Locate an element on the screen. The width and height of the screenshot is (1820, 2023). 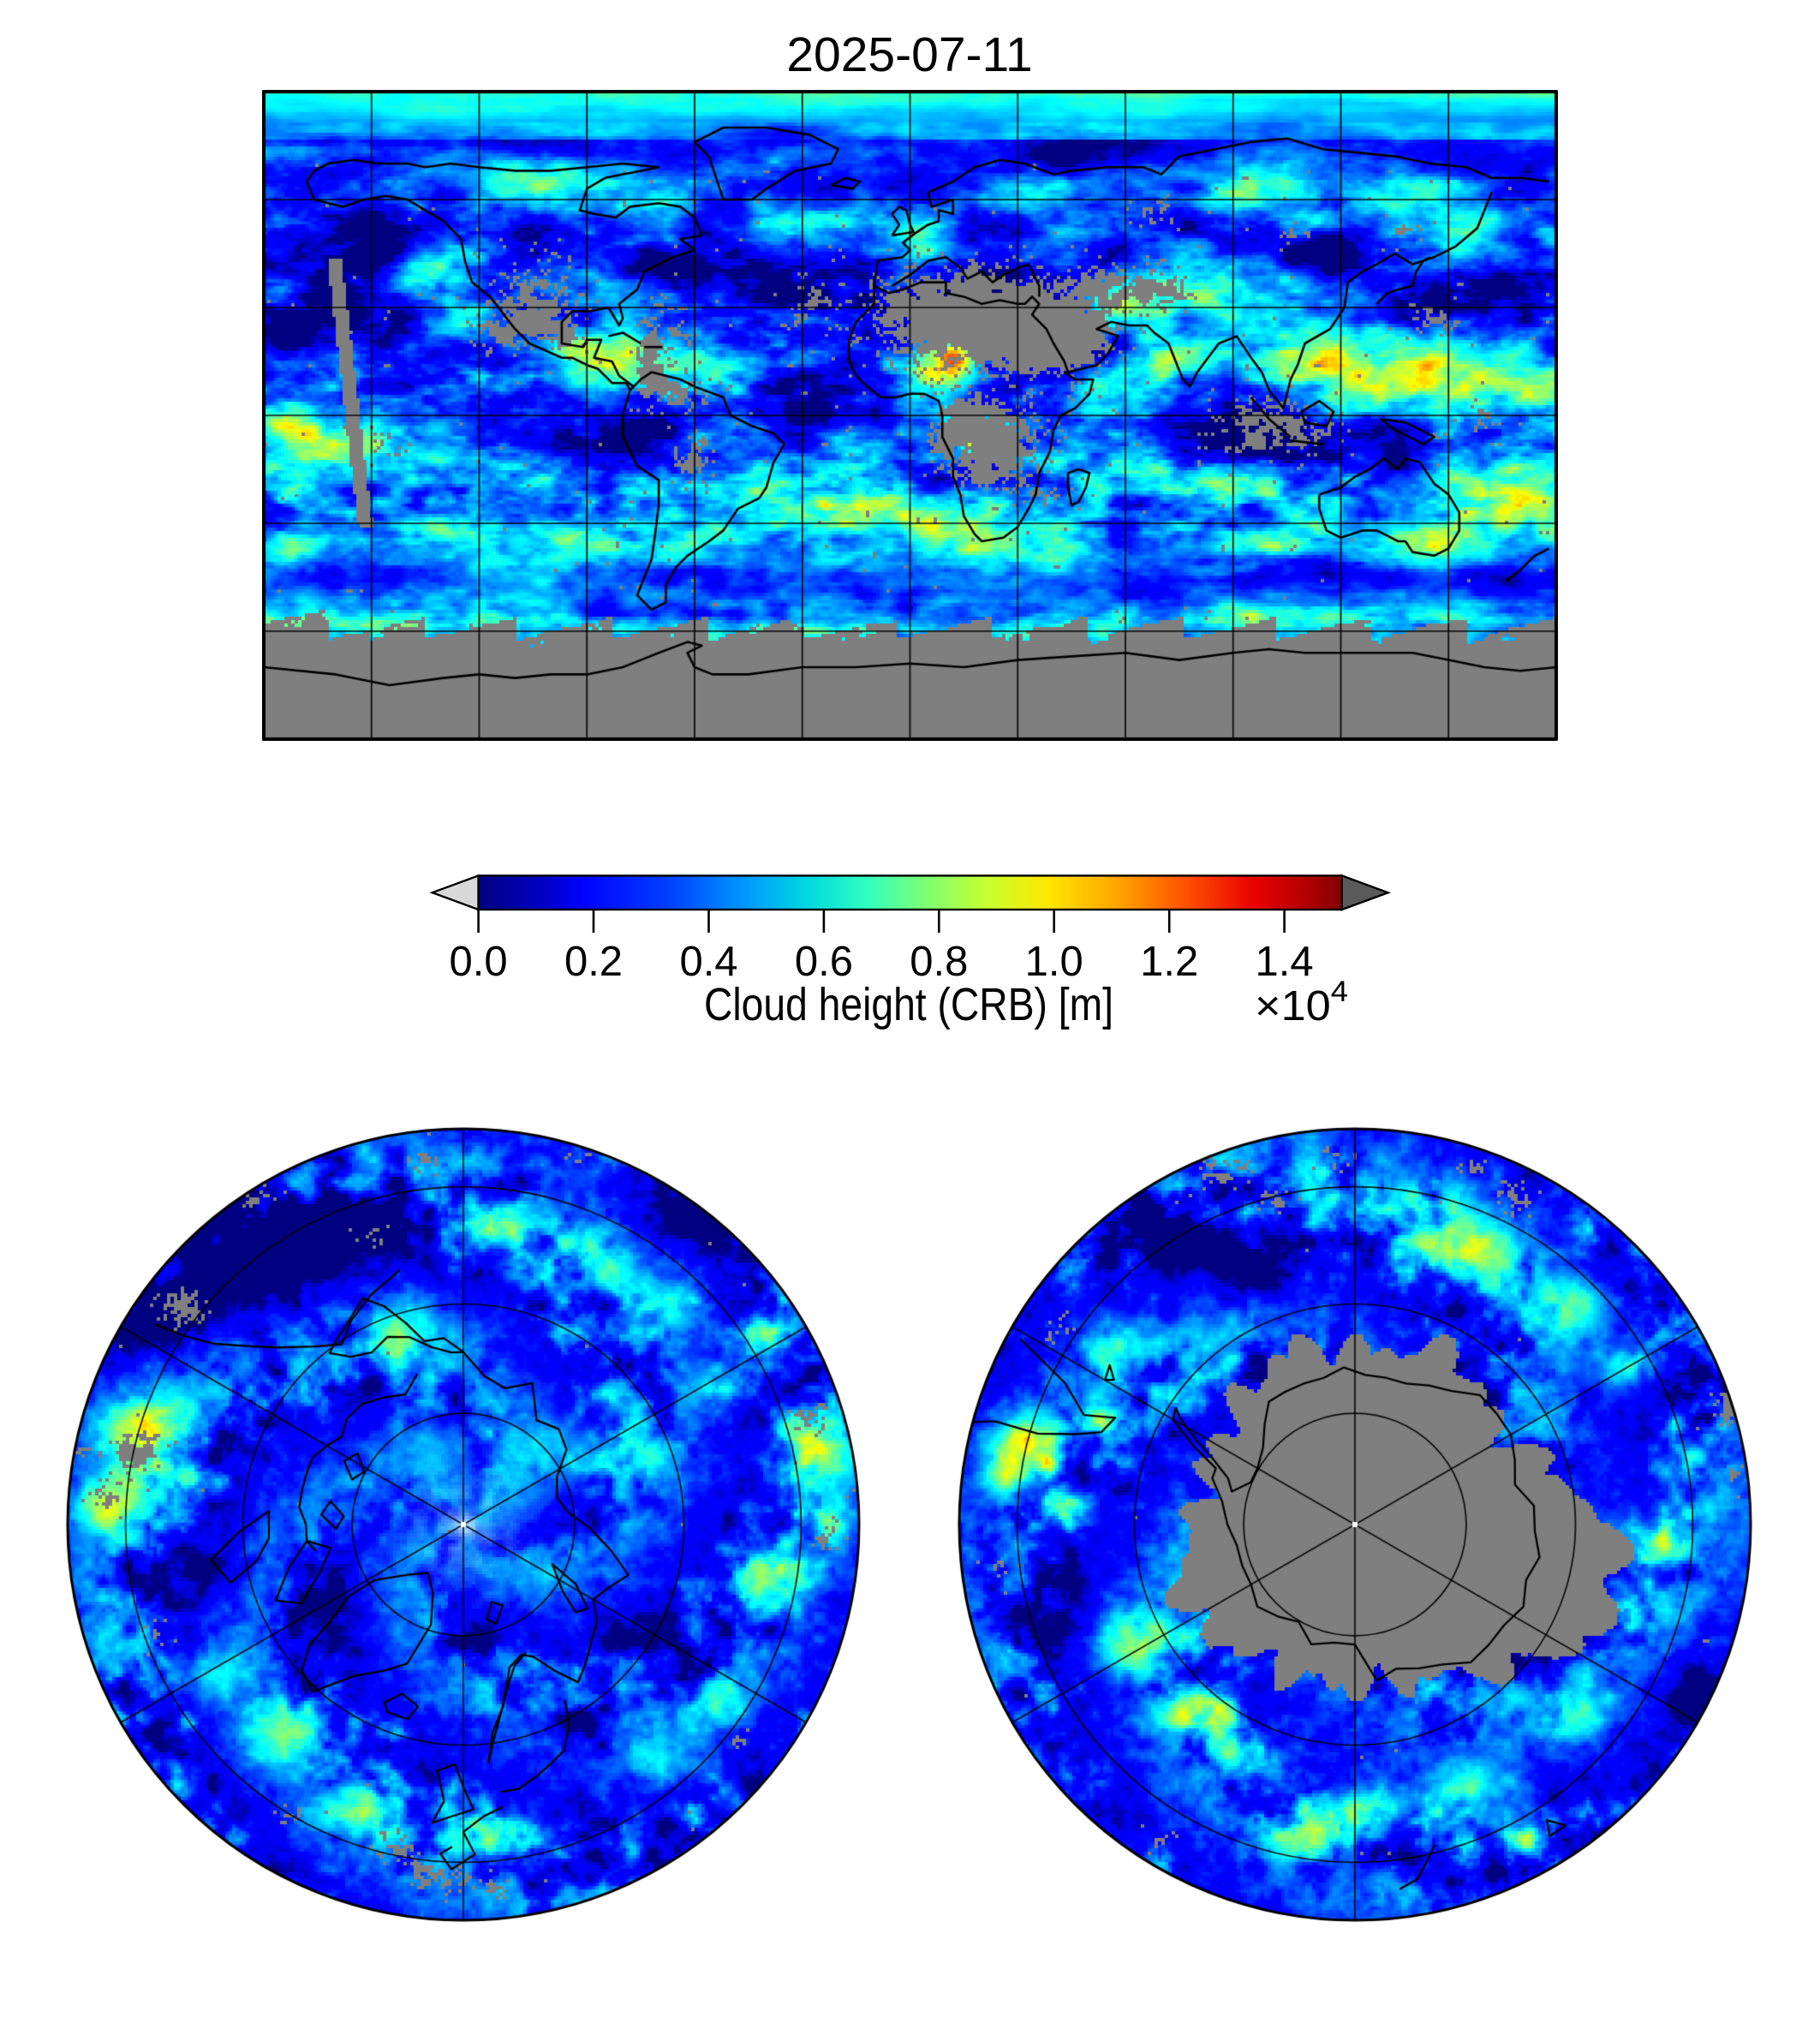
svg-text: Cloud height (CRB) [m] is located at coordinates (908, 1004).